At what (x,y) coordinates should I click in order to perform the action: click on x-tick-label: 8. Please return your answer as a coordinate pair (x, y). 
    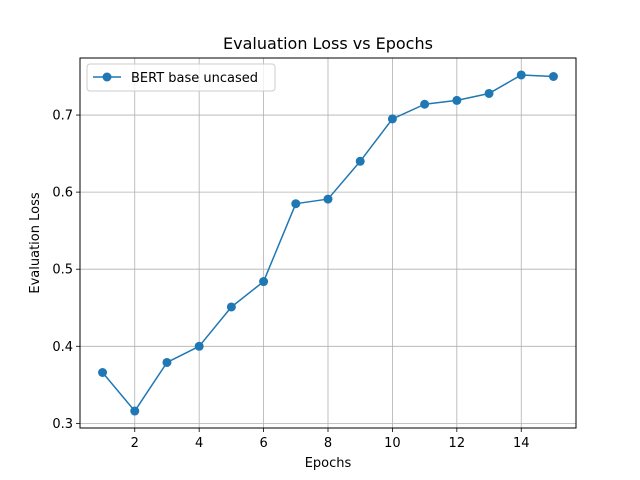
    Looking at the image, I should click on (328, 443).